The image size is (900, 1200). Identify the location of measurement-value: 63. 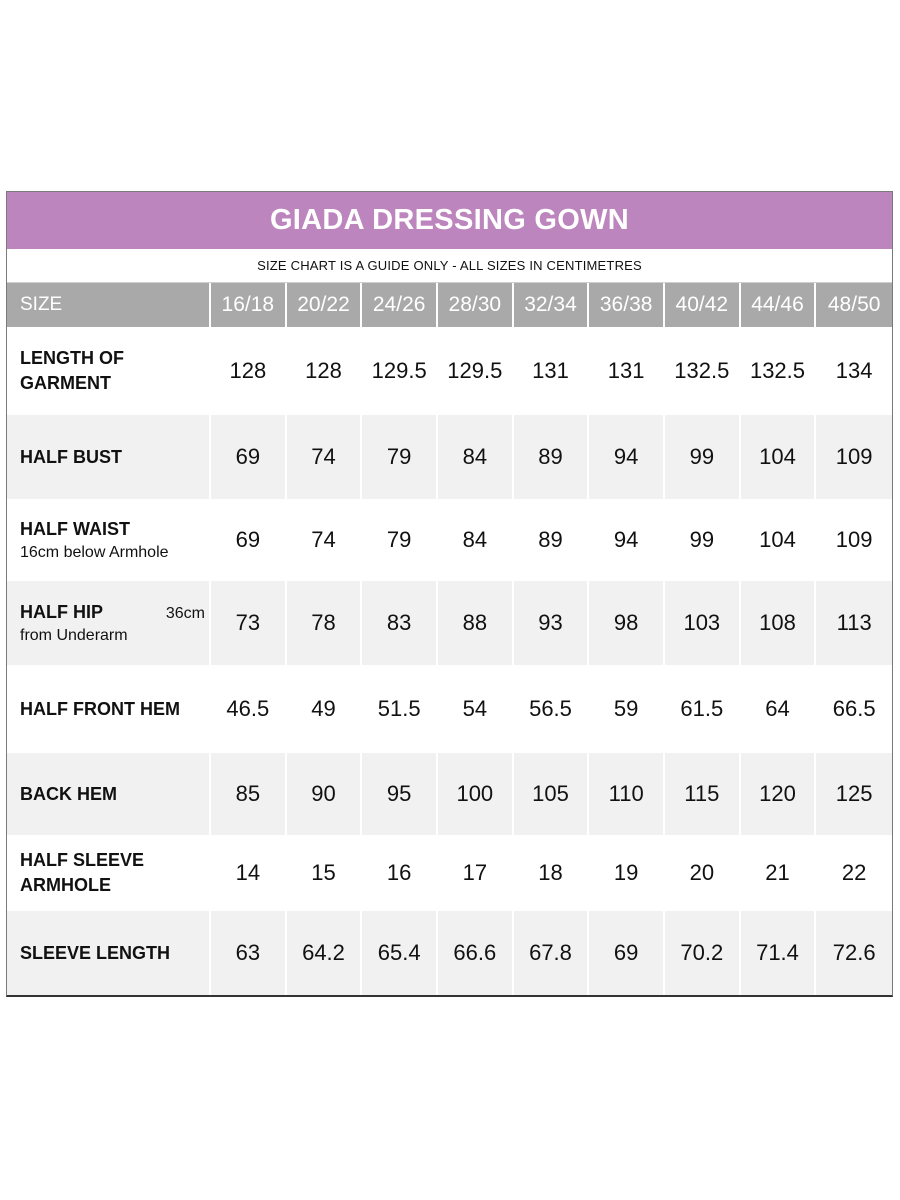
(249, 953).